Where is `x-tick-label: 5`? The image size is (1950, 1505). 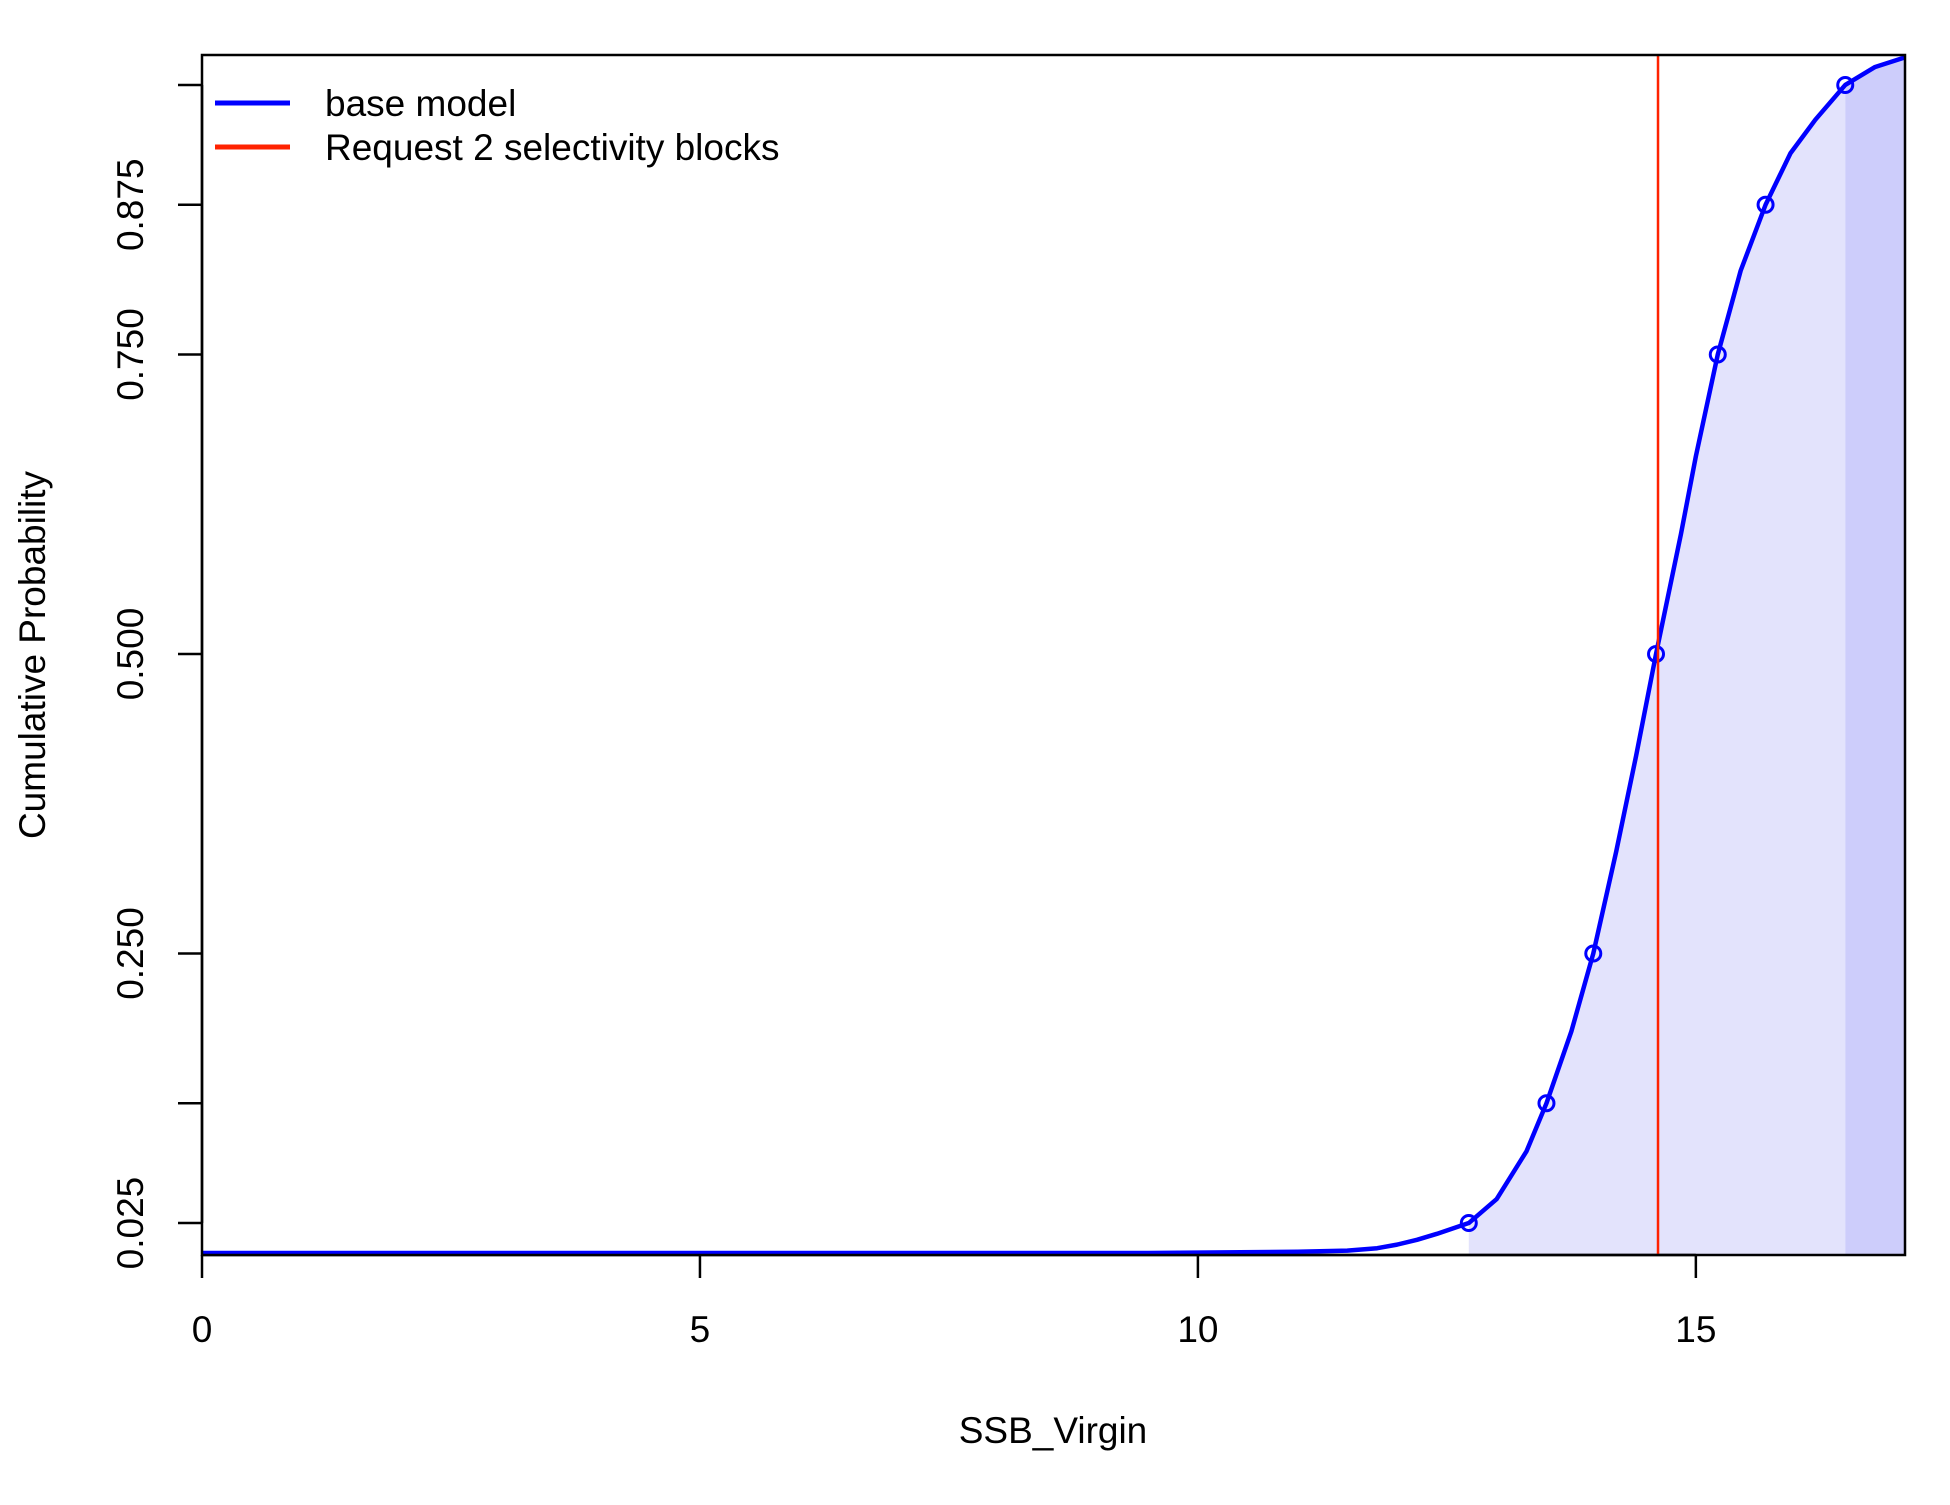 x-tick-label: 5 is located at coordinates (700, 1329).